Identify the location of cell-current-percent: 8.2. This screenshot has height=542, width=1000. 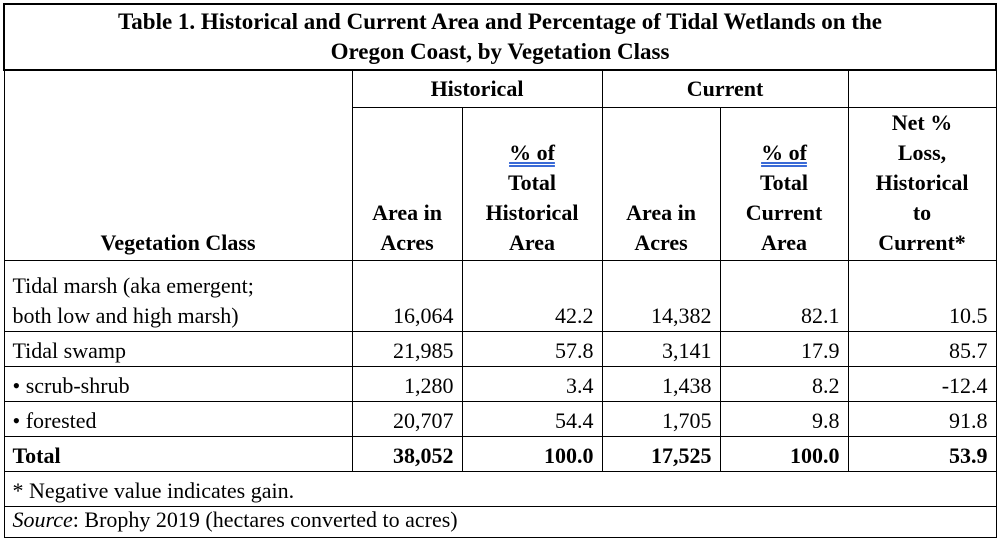
(784, 384).